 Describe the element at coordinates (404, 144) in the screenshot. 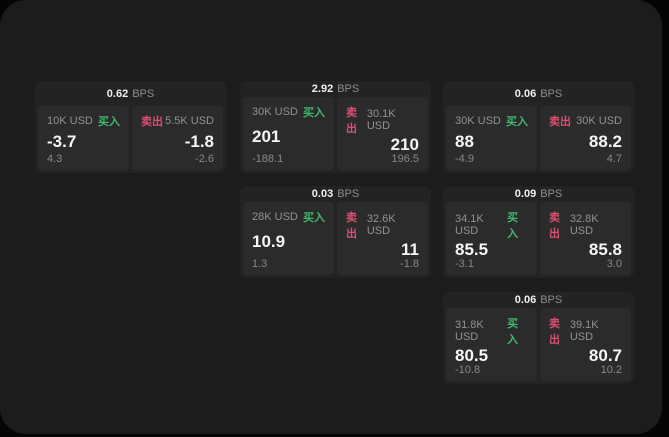

I see `sell-price: 210` at that location.